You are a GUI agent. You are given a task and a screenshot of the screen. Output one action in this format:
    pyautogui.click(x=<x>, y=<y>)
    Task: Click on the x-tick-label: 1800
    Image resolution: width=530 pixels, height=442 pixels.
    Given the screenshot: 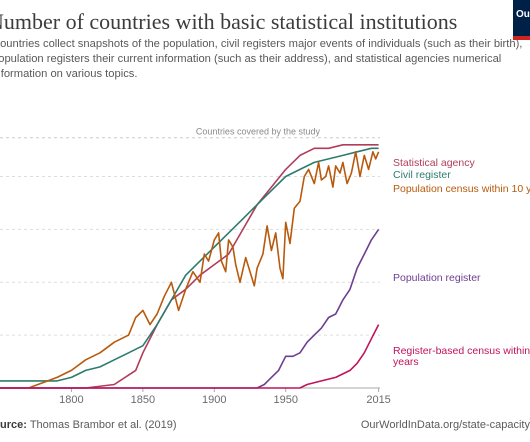 What is the action you would take?
    pyautogui.click(x=71, y=400)
    